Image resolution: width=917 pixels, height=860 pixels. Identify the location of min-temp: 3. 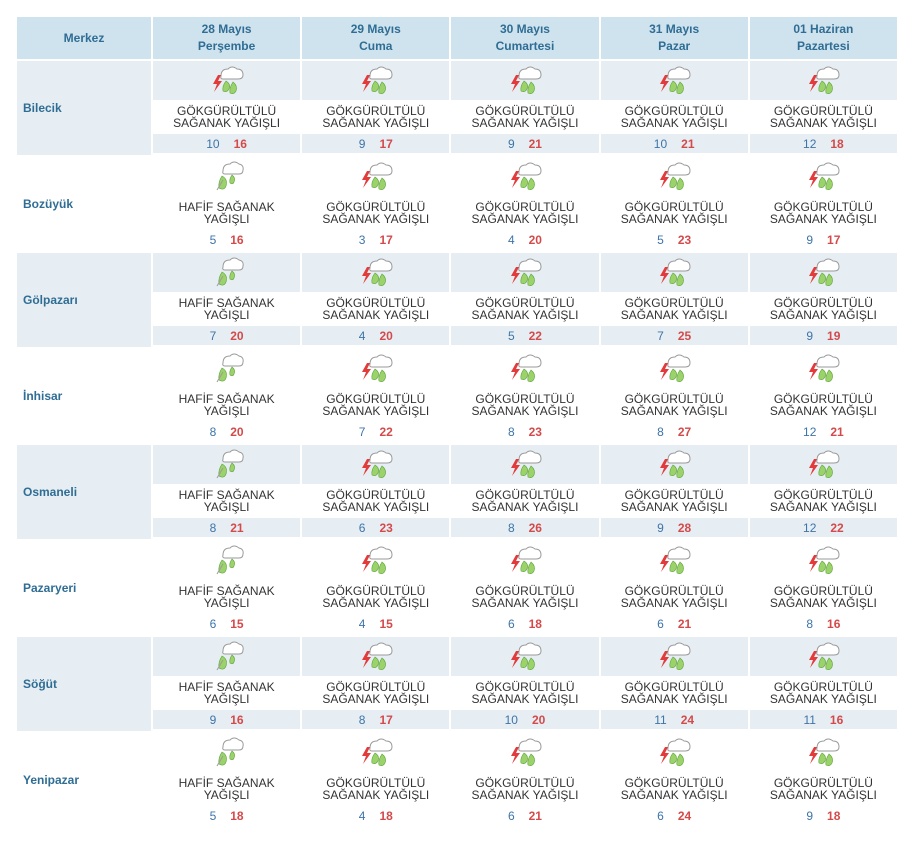
(362, 239).